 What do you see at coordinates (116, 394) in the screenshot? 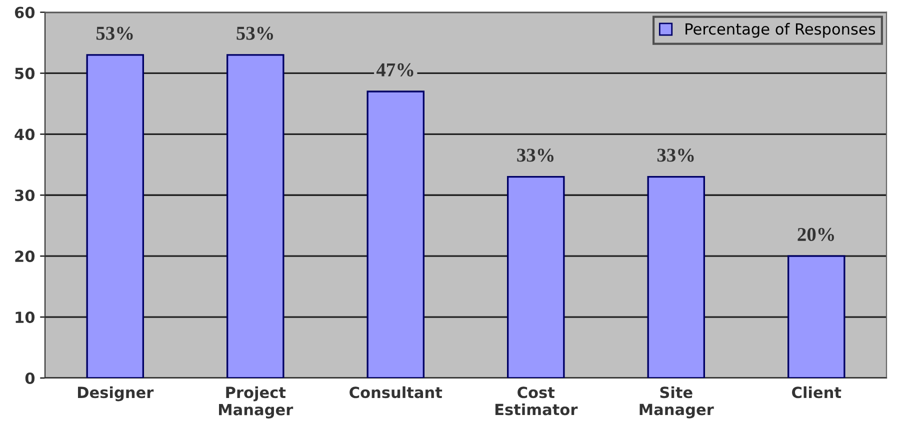
I see `x-tick-label: Designer` at bounding box center [116, 394].